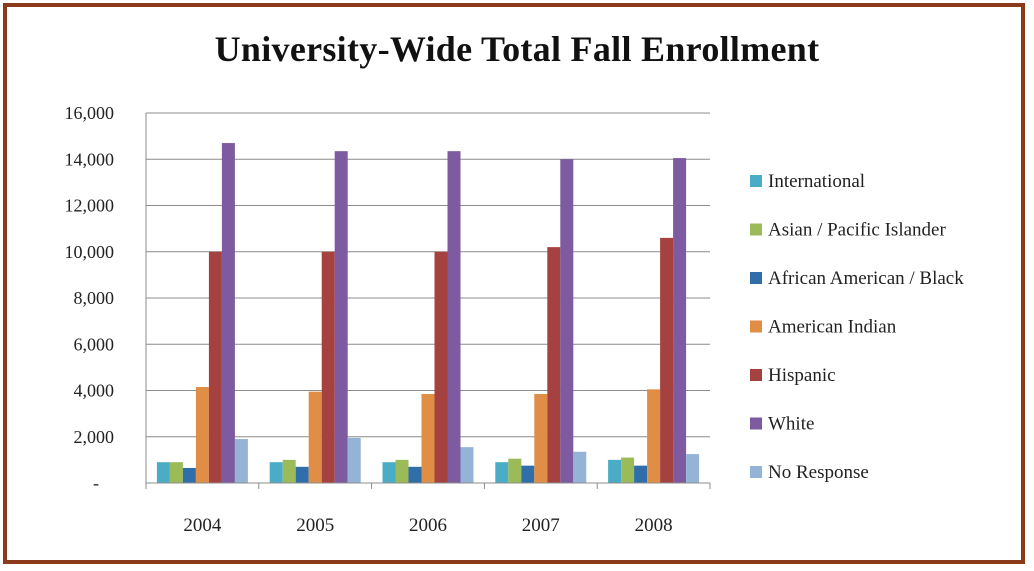 Image resolution: width=1034 pixels, height=571 pixels. I want to click on y-tick-label: 16,000, so click(90, 113).